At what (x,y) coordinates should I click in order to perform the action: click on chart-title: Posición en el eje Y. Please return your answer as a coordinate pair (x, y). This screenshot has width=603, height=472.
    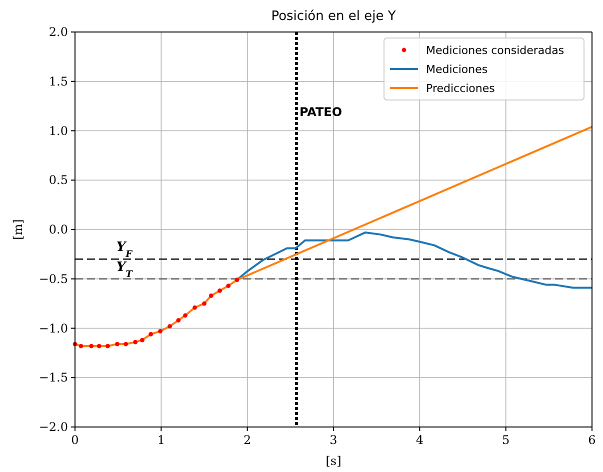
    Looking at the image, I should click on (333, 16).